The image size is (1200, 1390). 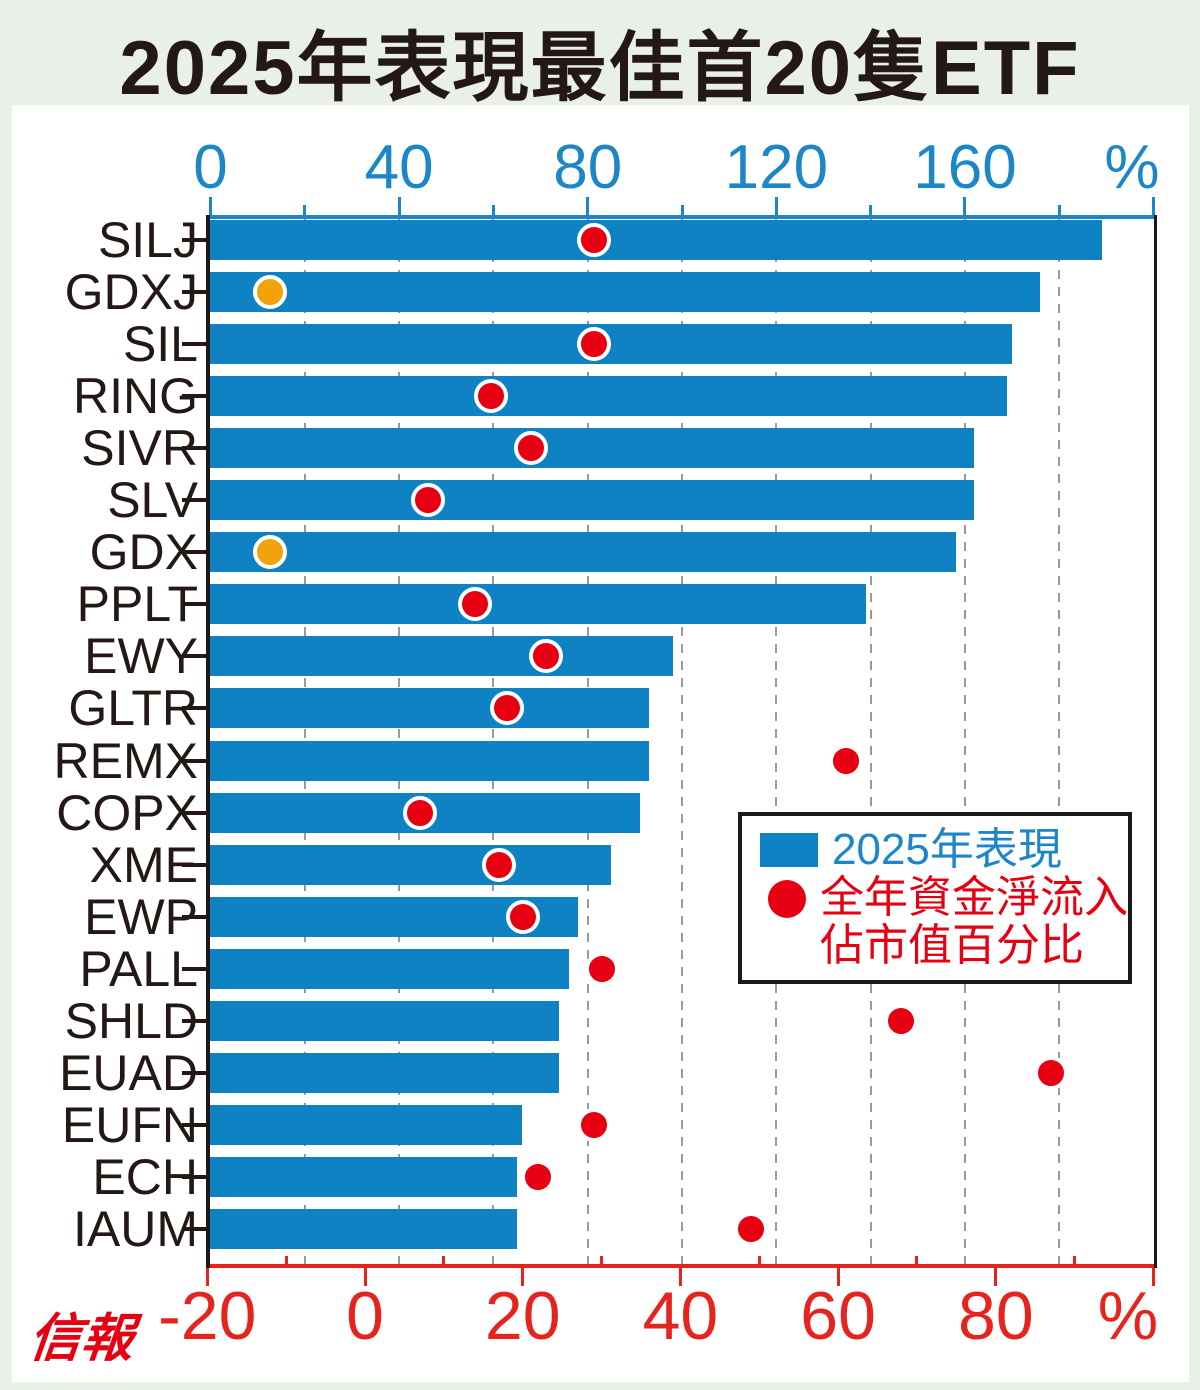 I want to click on right-spine, so click(x=1155, y=741).